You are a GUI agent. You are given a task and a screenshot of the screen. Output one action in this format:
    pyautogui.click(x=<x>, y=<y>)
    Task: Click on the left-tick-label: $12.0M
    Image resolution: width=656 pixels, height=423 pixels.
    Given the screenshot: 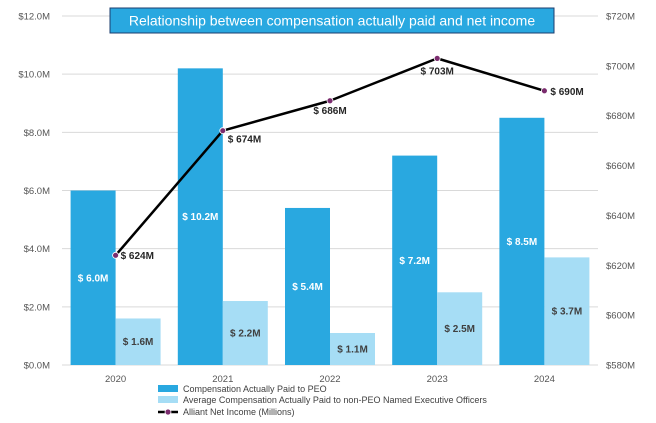 What is the action you would take?
    pyautogui.click(x=34, y=17)
    